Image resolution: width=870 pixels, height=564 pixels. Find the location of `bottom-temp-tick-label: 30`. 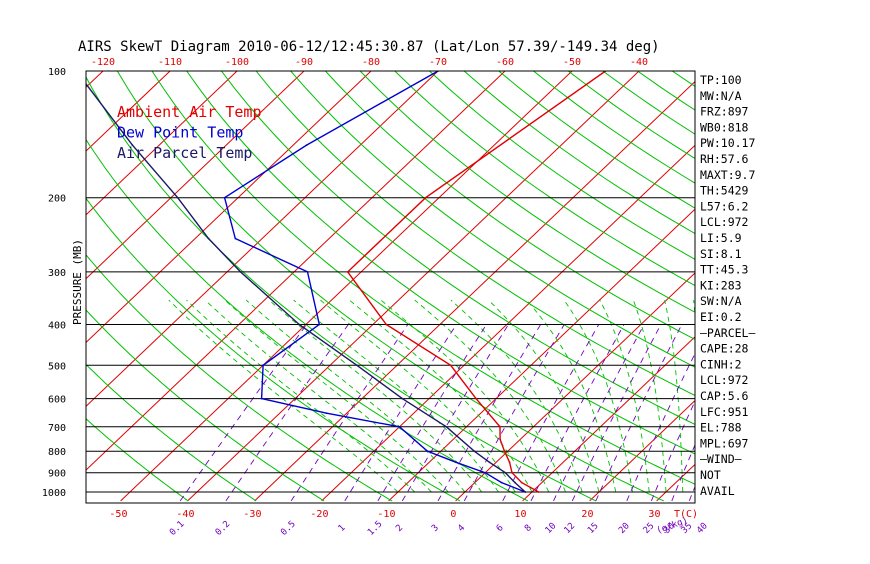

bottom-temp-tick-label: 30 is located at coordinates (654, 514).